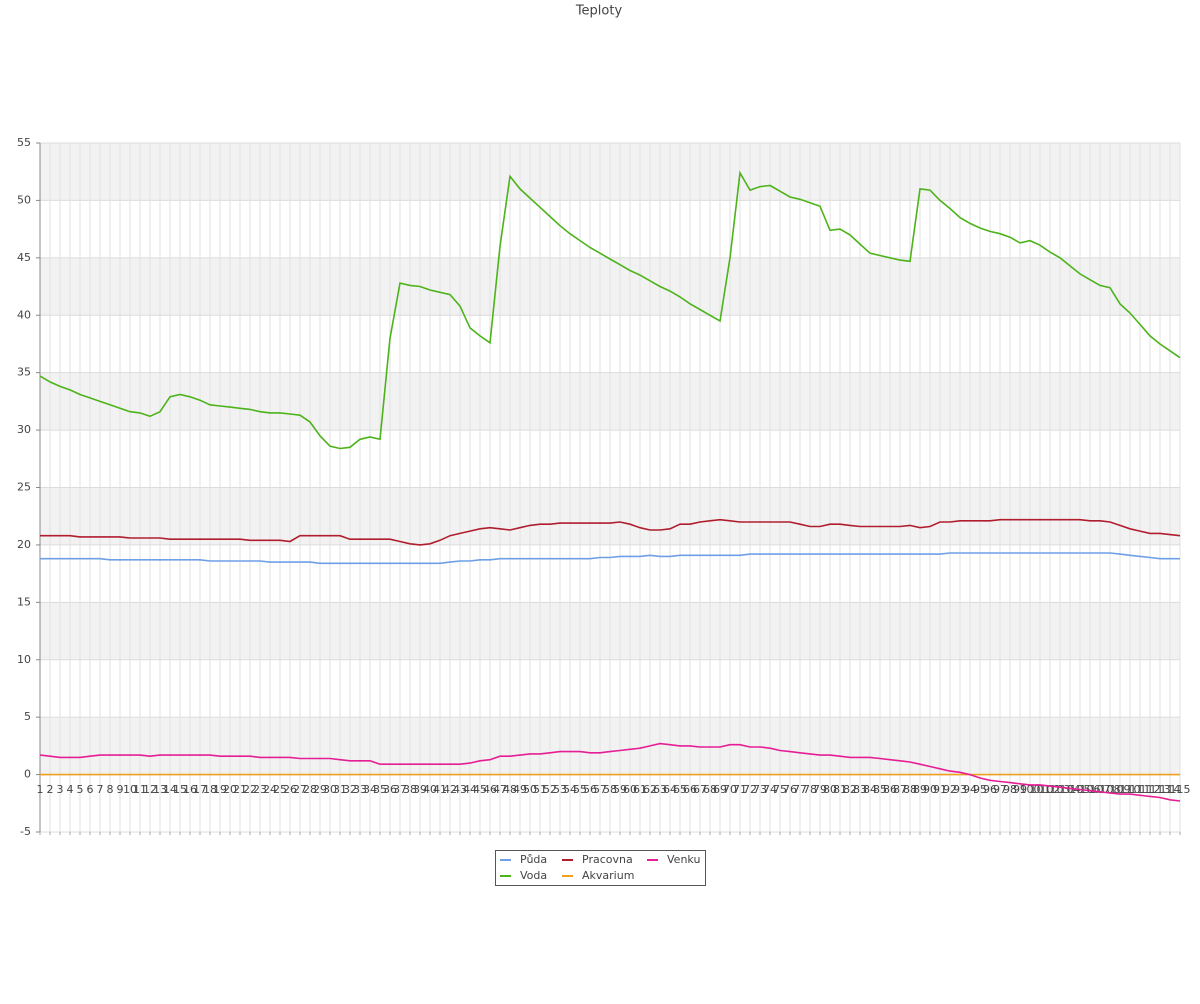 This screenshot has width=1200, height=1004. What do you see at coordinates (970, 789) in the screenshot?
I see `x-tick-label: 94` at bounding box center [970, 789].